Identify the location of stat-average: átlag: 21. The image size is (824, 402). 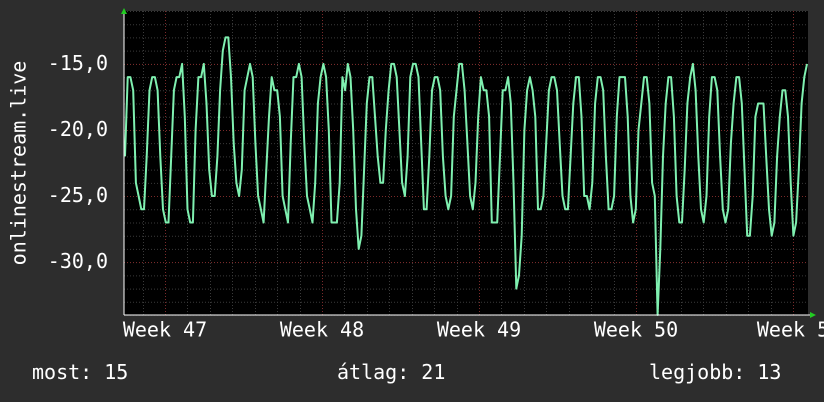
(391, 372).